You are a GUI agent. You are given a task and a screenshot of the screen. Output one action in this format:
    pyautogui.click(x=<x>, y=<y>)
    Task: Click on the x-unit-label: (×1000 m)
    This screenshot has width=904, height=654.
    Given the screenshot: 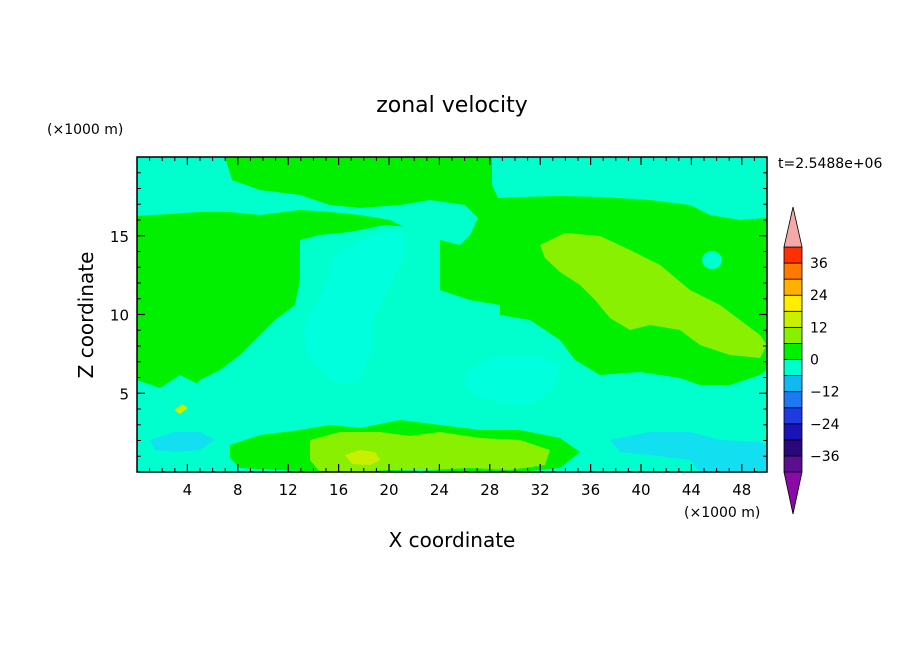 What is the action you would take?
    pyautogui.click(x=722, y=513)
    